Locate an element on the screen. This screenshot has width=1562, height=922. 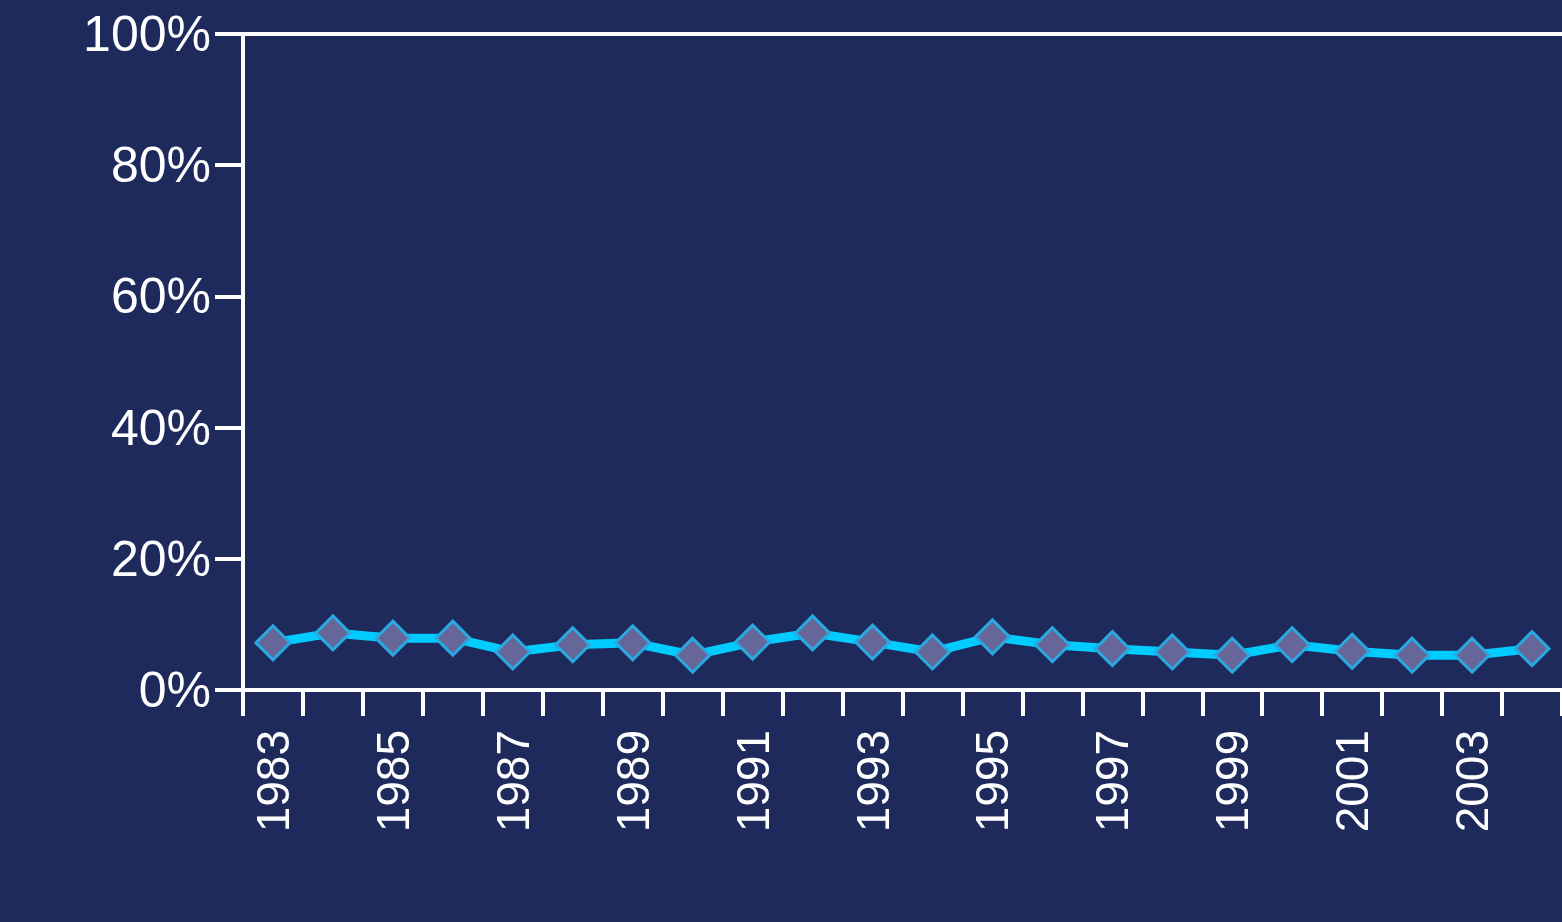
x-tick-label: 1999 is located at coordinates (1232, 781).